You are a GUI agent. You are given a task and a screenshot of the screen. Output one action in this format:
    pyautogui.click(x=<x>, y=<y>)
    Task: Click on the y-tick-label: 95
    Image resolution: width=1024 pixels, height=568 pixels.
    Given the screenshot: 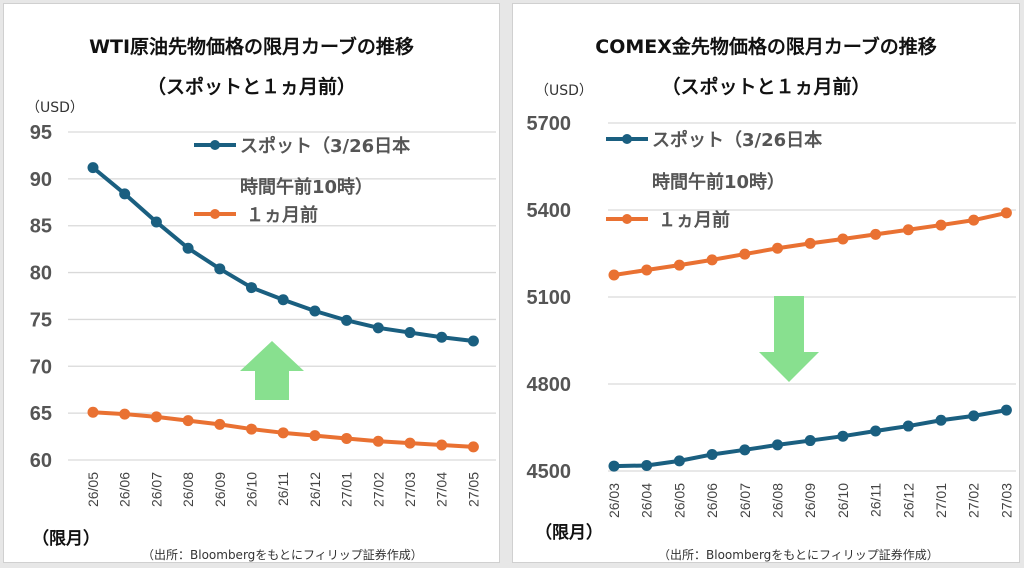 What is the action you would take?
    pyautogui.click(x=41, y=133)
    